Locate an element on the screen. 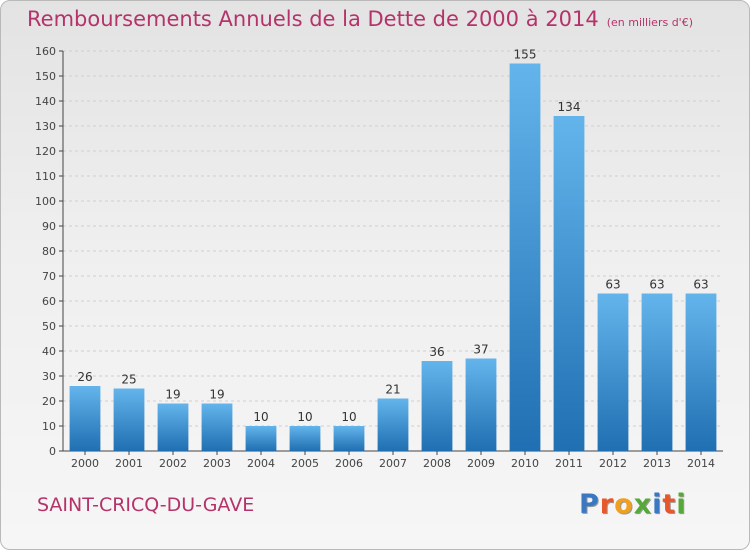 Image resolution: width=750 pixels, height=550 pixels. x-tick-label: 2009 is located at coordinates (481, 463).